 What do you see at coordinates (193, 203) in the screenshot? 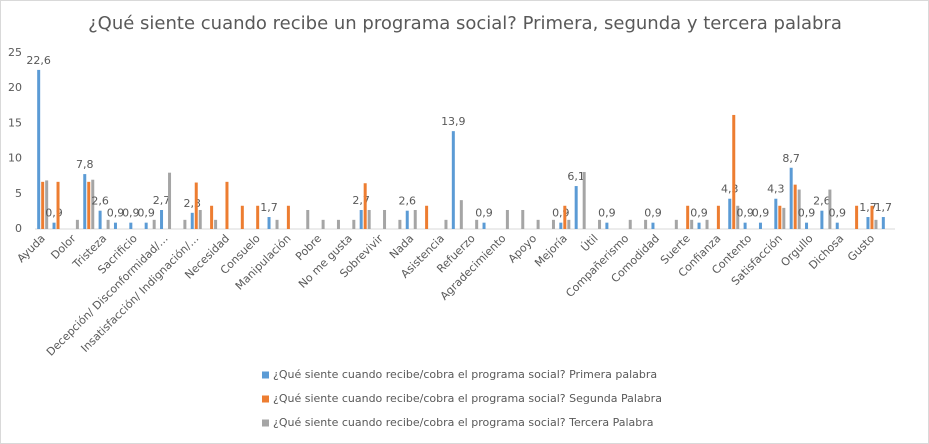
I see `data-label: 2,3` at bounding box center [193, 203].